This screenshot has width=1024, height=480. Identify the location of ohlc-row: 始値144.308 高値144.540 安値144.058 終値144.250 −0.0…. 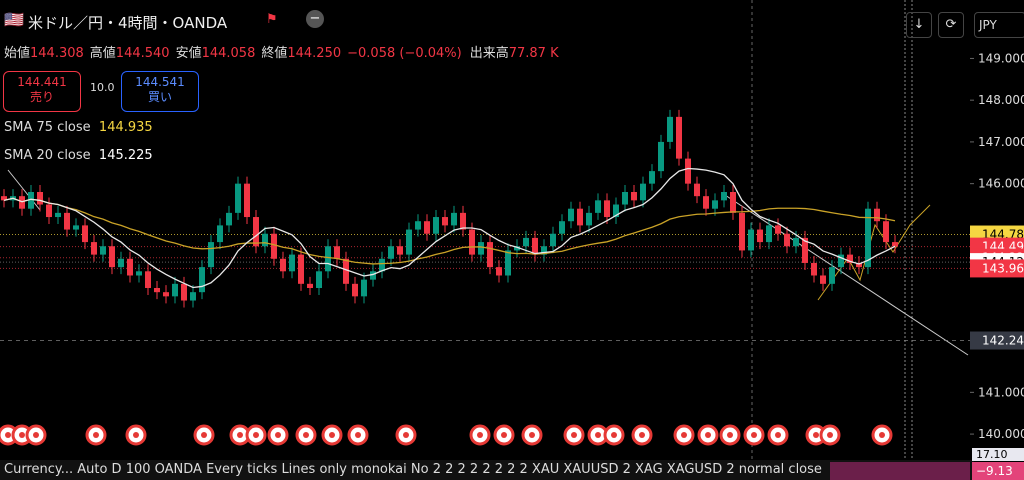
(281, 51).